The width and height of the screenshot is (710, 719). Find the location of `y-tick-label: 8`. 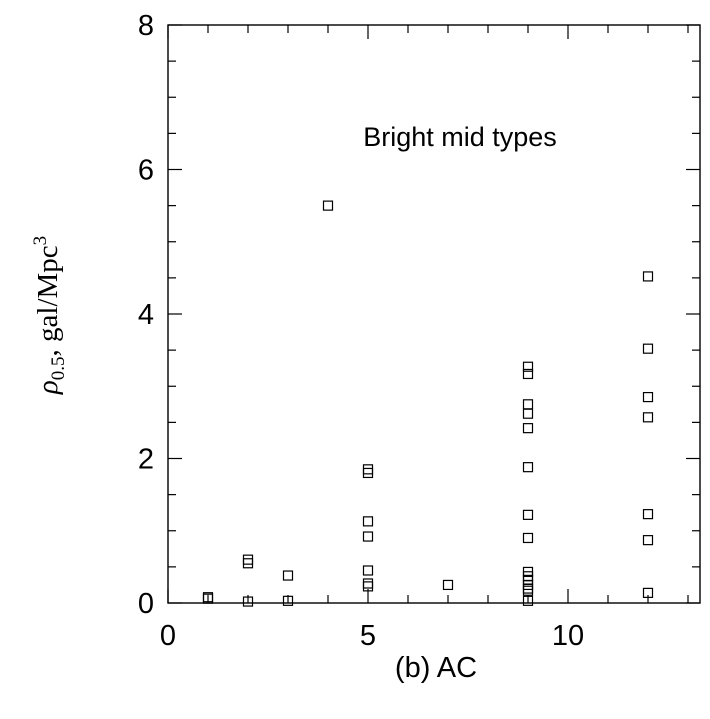

y-tick-label: 8 is located at coordinates (146, 26).